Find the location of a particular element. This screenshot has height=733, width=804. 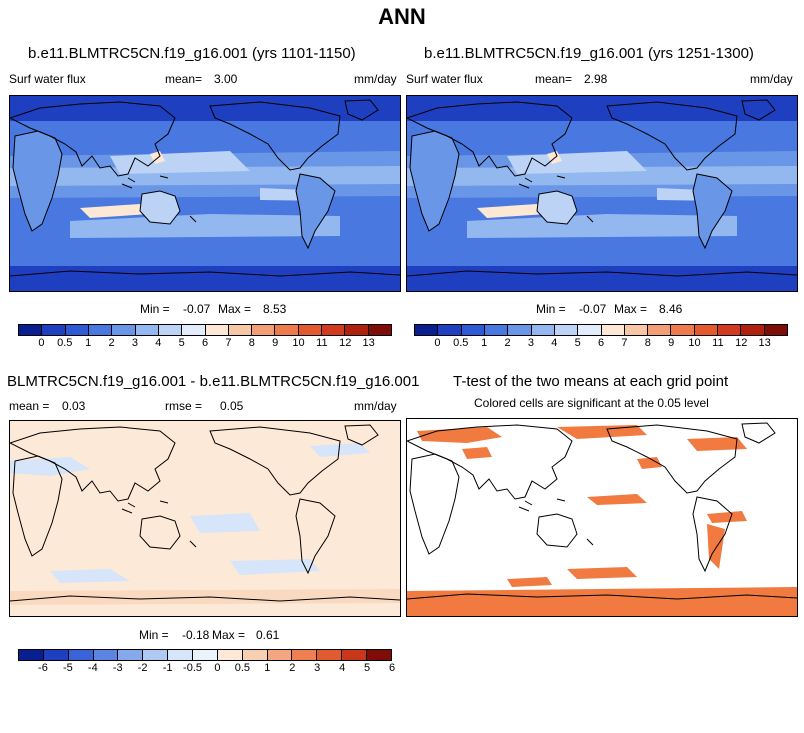

panel1-min-value: -0.07 is located at coordinates (197, 309).